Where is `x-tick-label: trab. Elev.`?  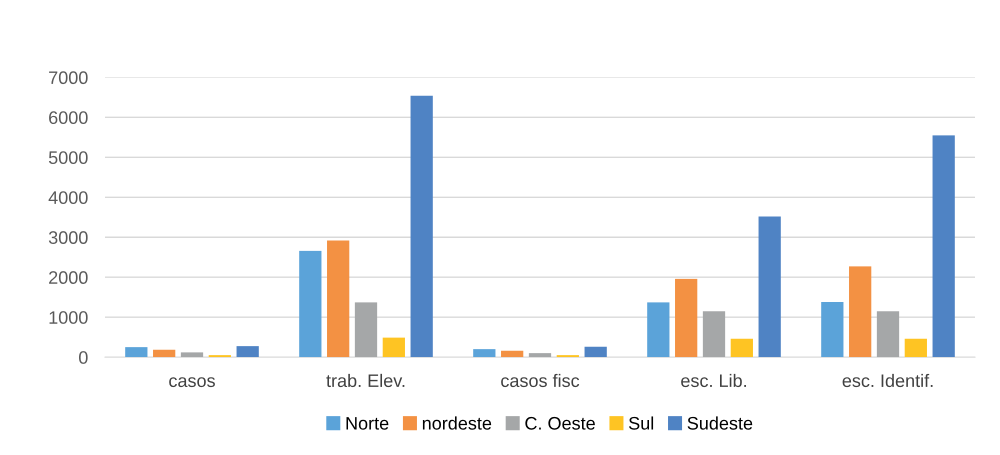 x-tick-label: trab. Elev. is located at coordinates (365, 381).